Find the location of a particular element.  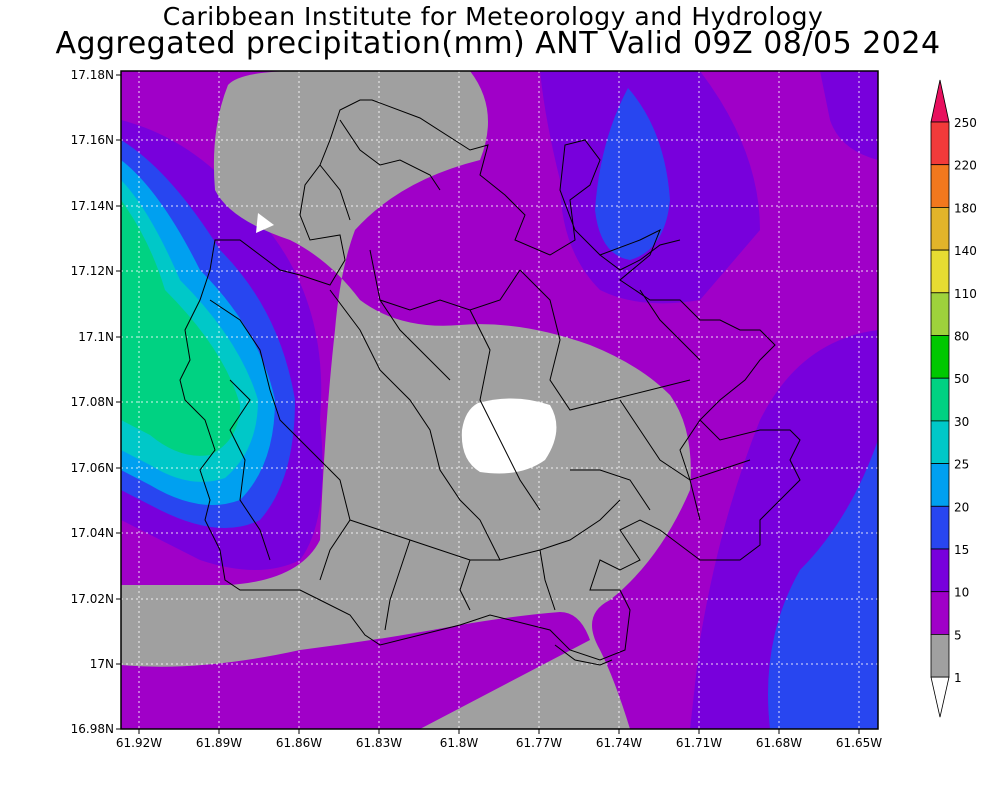

lat-label: 17.1N is located at coordinates (96, 337).